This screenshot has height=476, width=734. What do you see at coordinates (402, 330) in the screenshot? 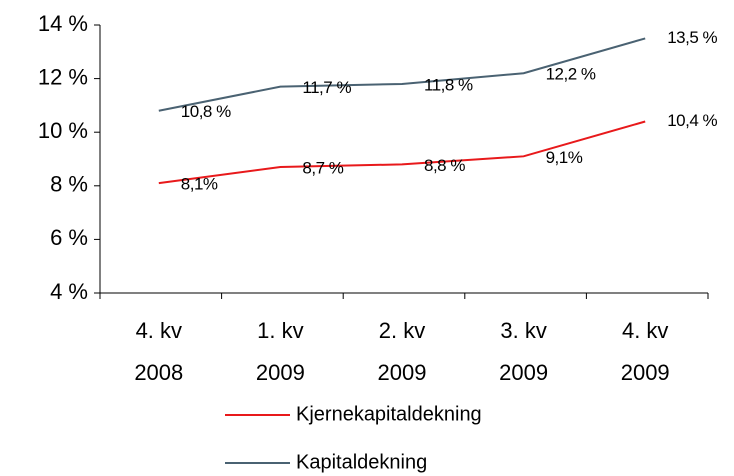
I see `x-tick-label: 2. kv` at bounding box center [402, 330].